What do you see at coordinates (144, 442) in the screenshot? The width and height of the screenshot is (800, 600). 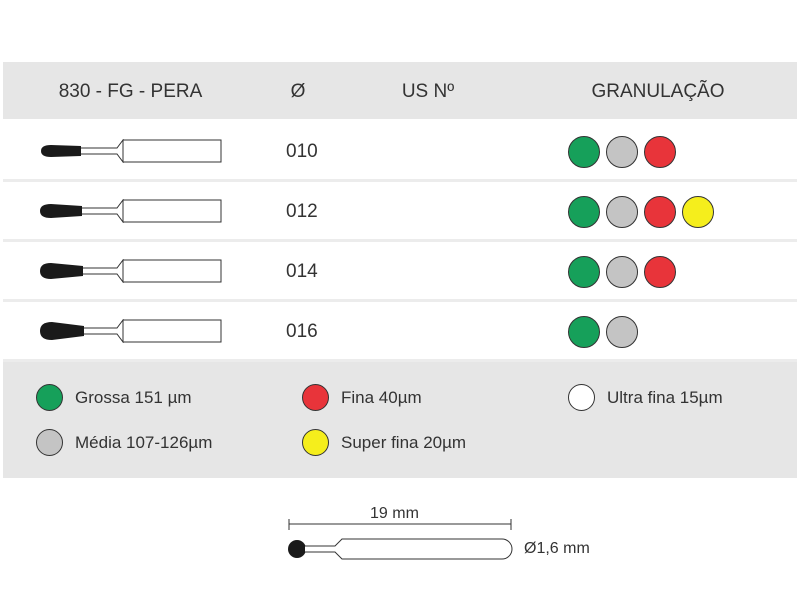 I see `legend-label: Média 107-126µm` at bounding box center [144, 442].